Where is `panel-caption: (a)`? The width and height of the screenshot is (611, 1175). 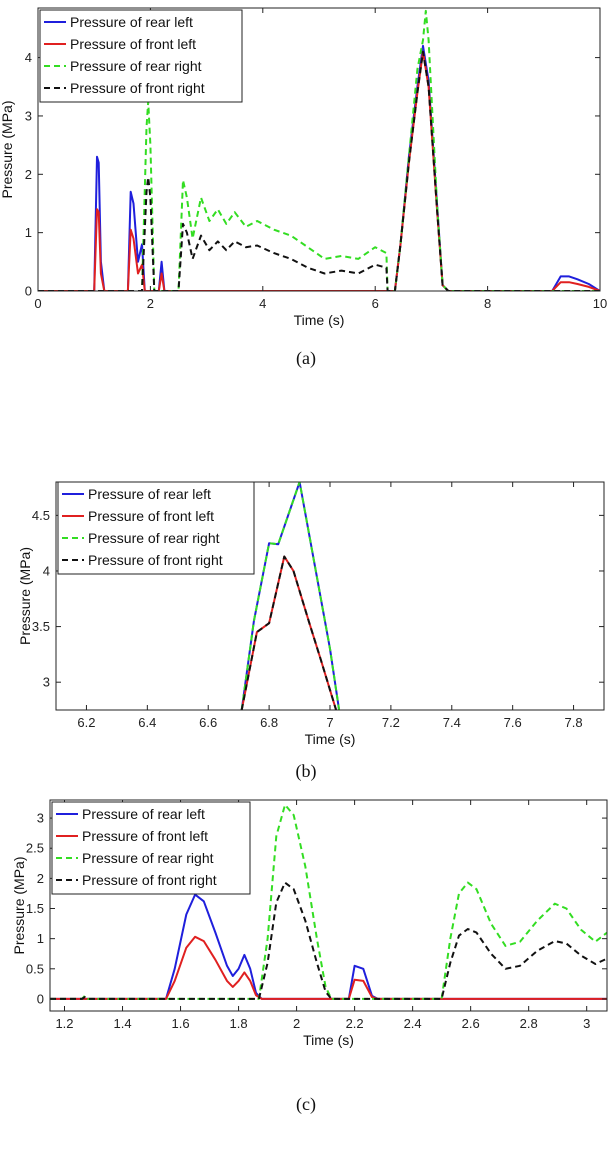 panel-caption: (a) is located at coordinates (306, 358).